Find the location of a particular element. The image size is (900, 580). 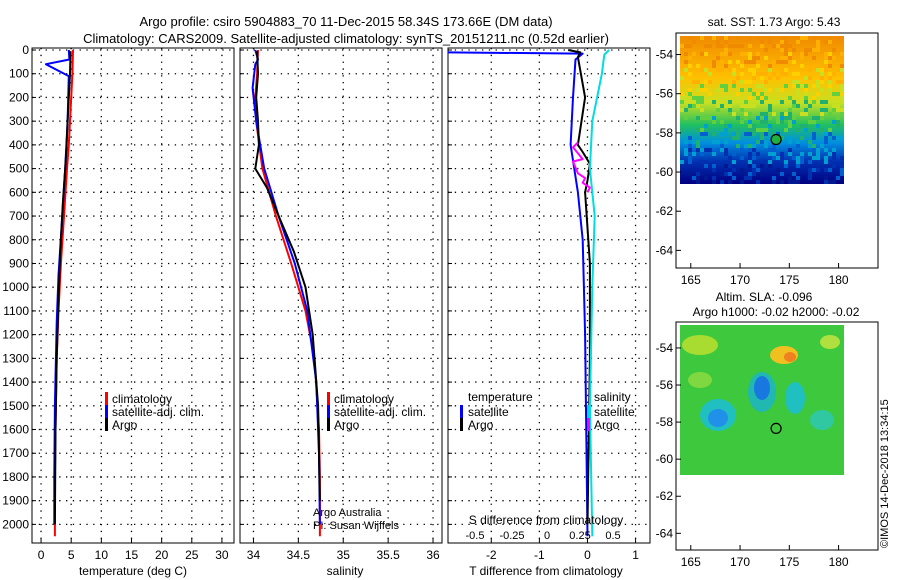

x-tick-label: -2 is located at coordinates (491, 555).